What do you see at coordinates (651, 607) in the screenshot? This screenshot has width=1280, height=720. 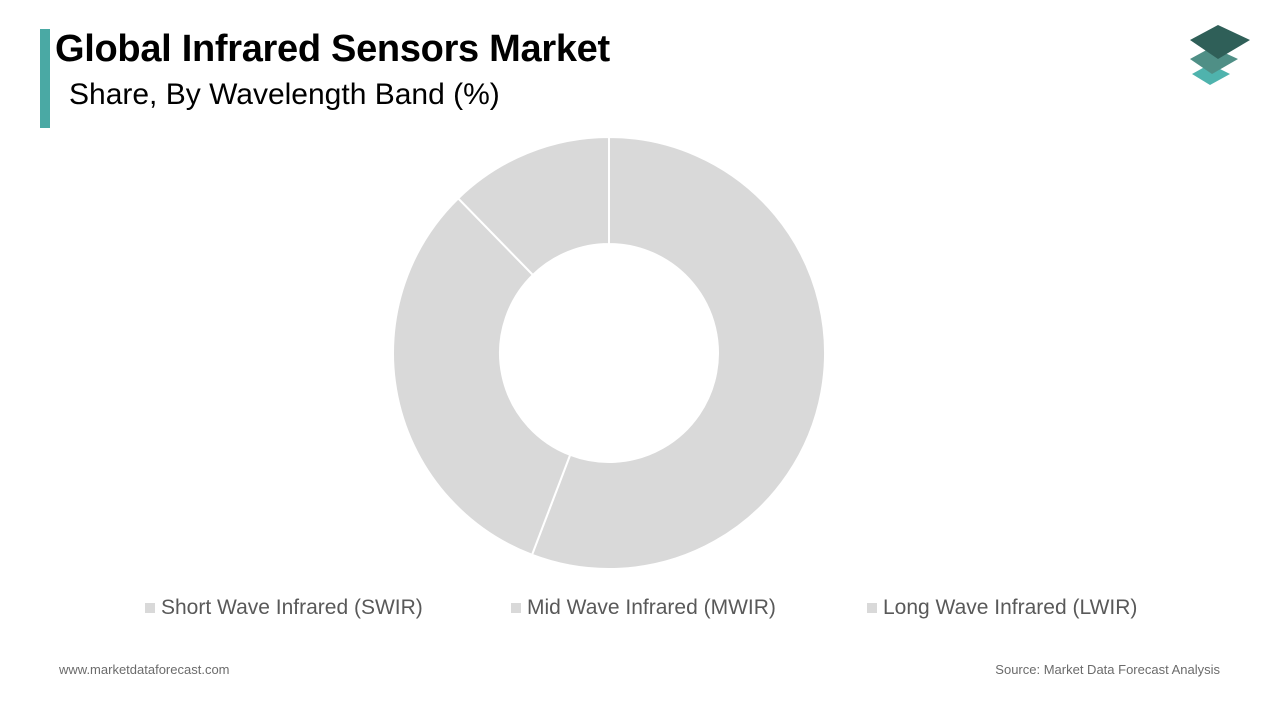 I see `legend-label: Mid Wave Infrared (MWIR)` at bounding box center [651, 607].